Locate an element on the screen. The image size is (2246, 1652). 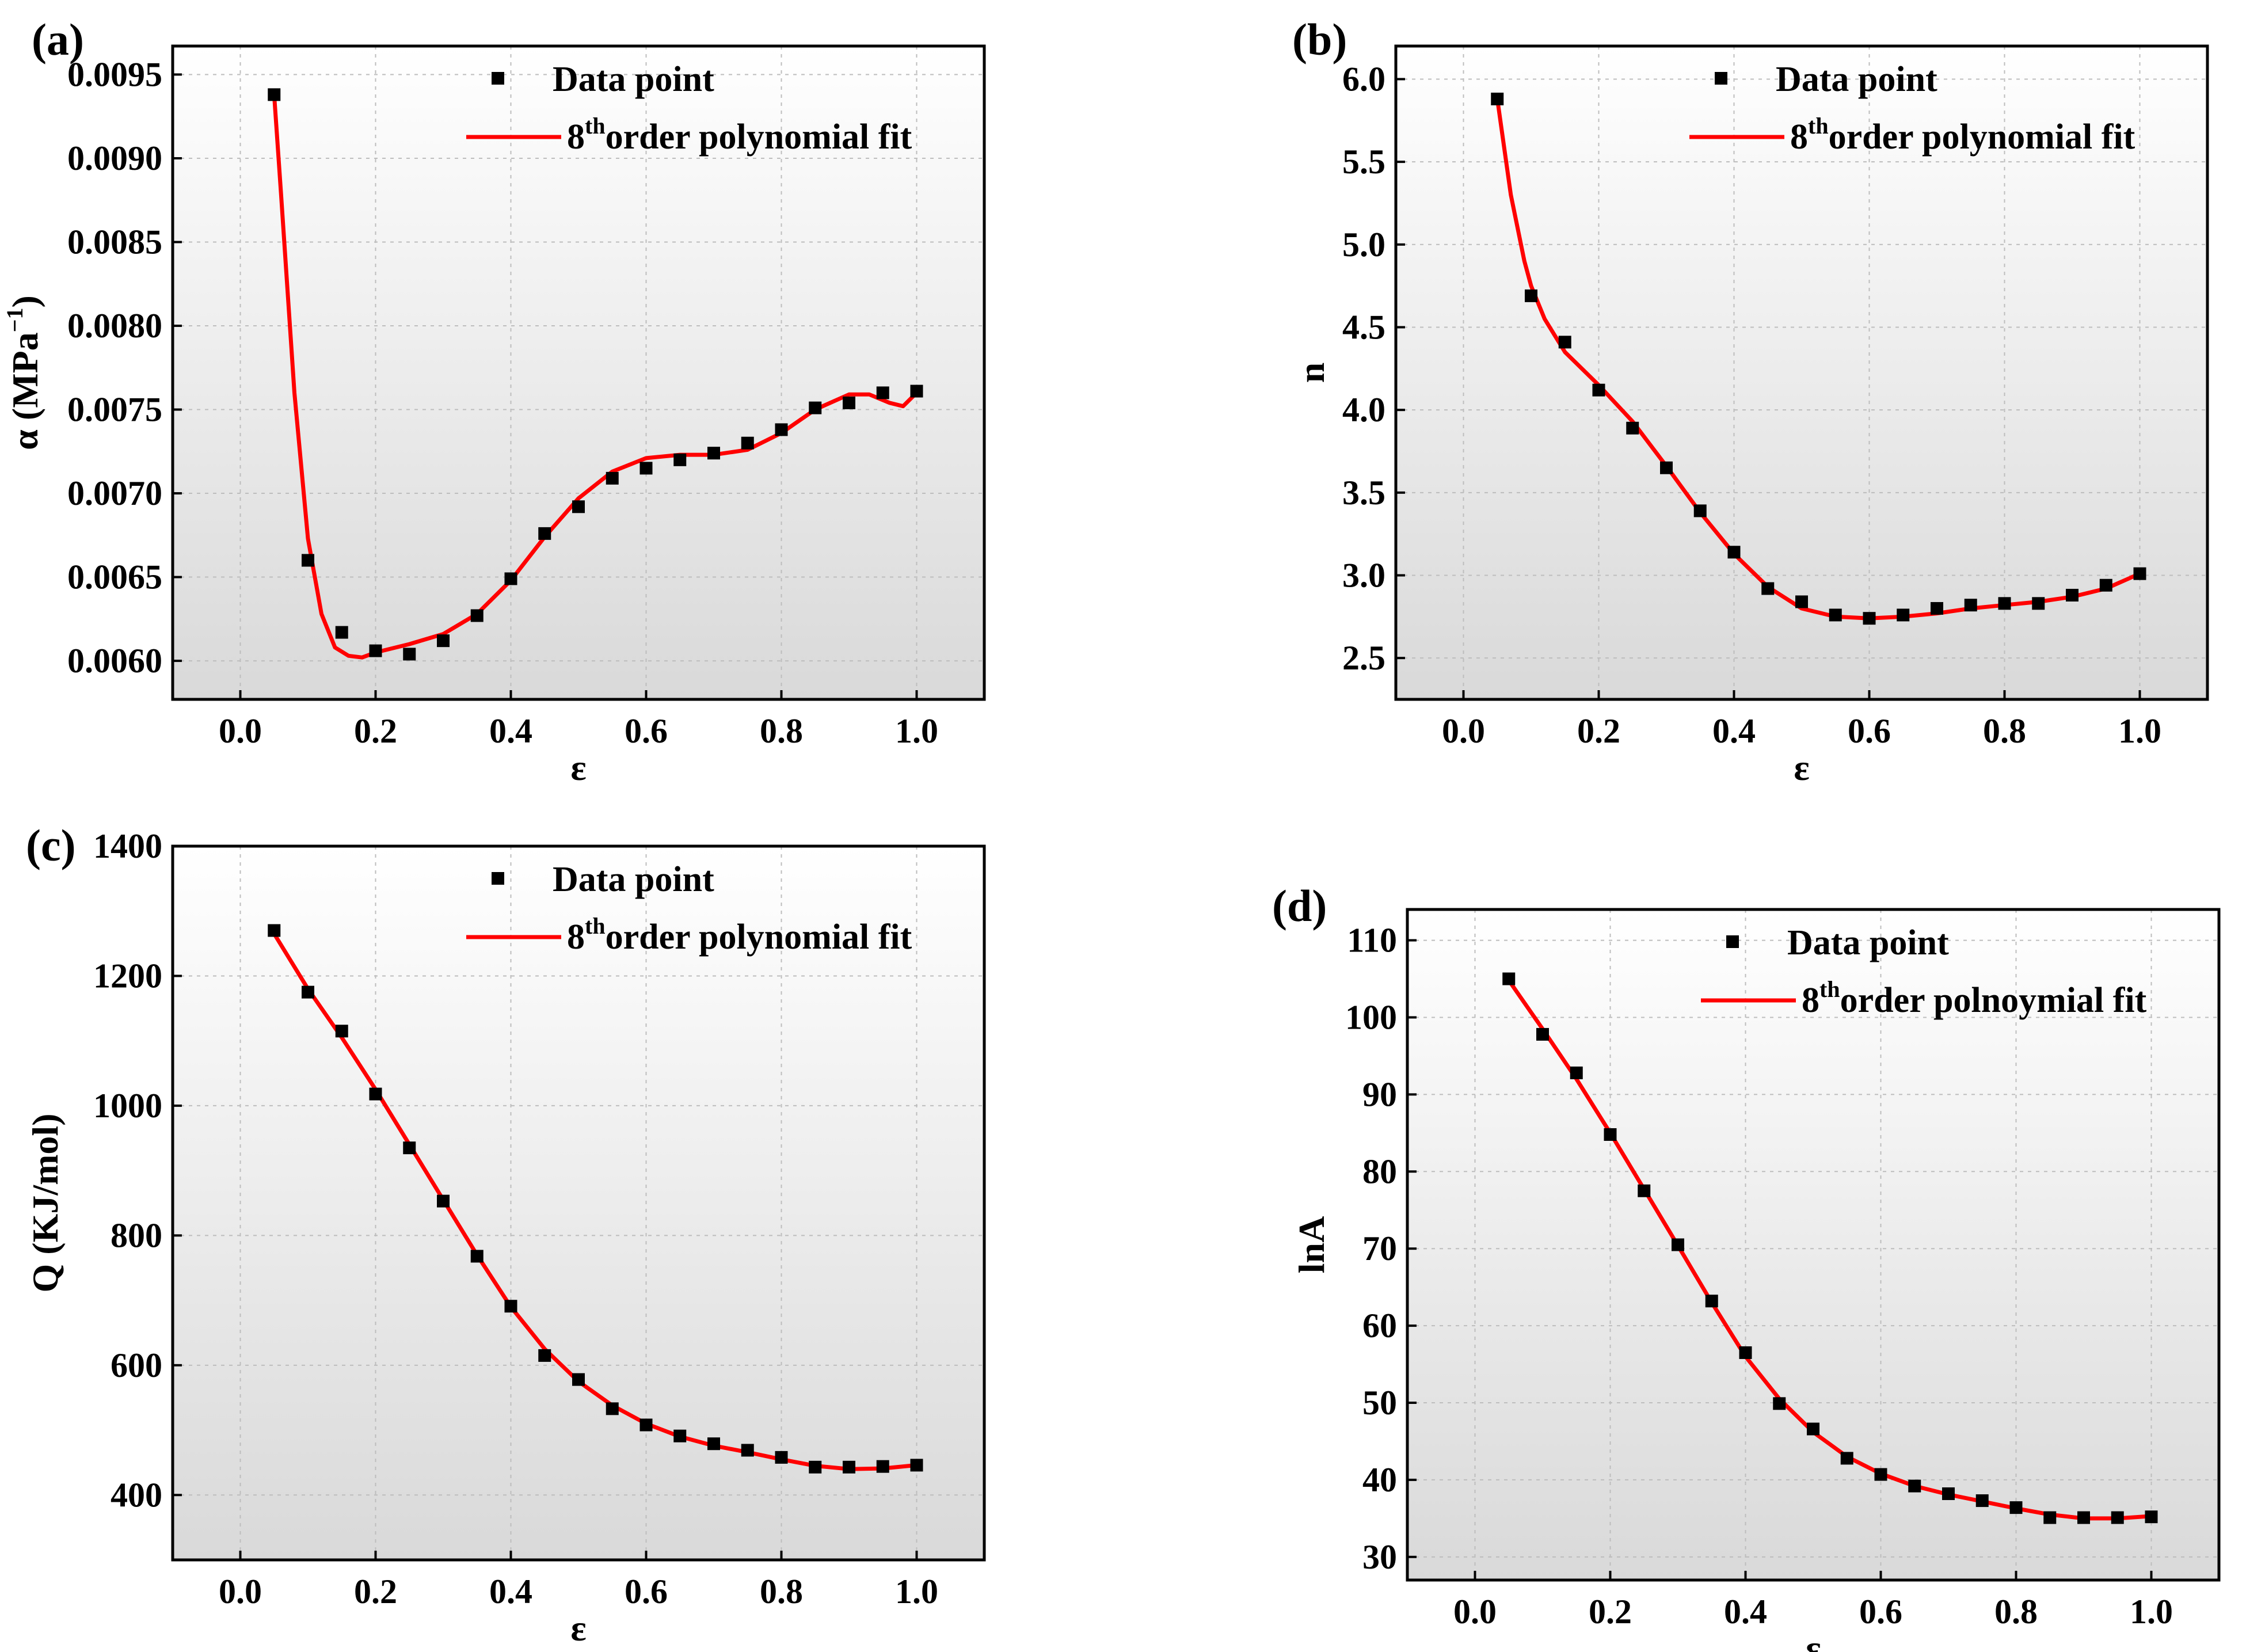
y-tick-label: 100 is located at coordinates (1371, 1017).